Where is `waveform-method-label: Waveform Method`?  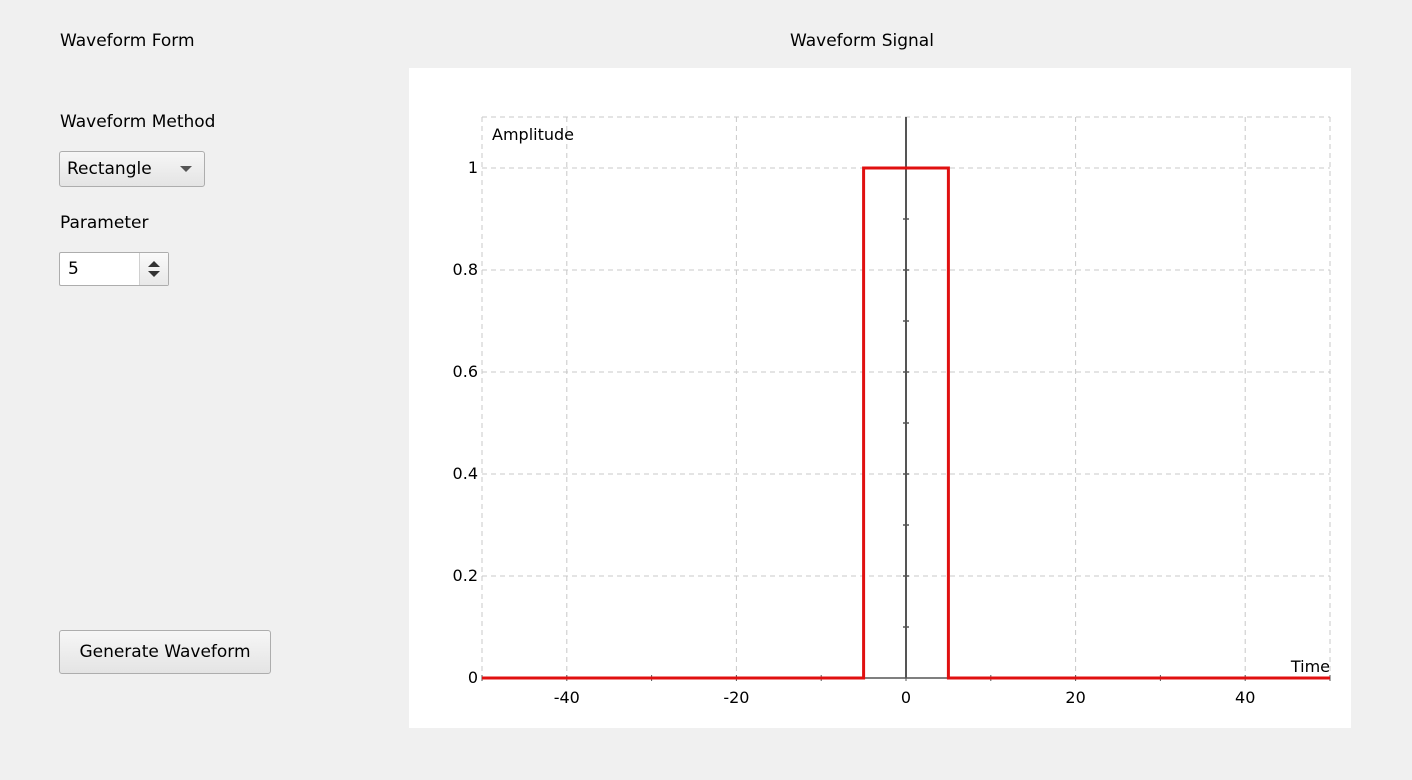
waveform-method-label: Waveform Method is located at coordinates (138, 122).